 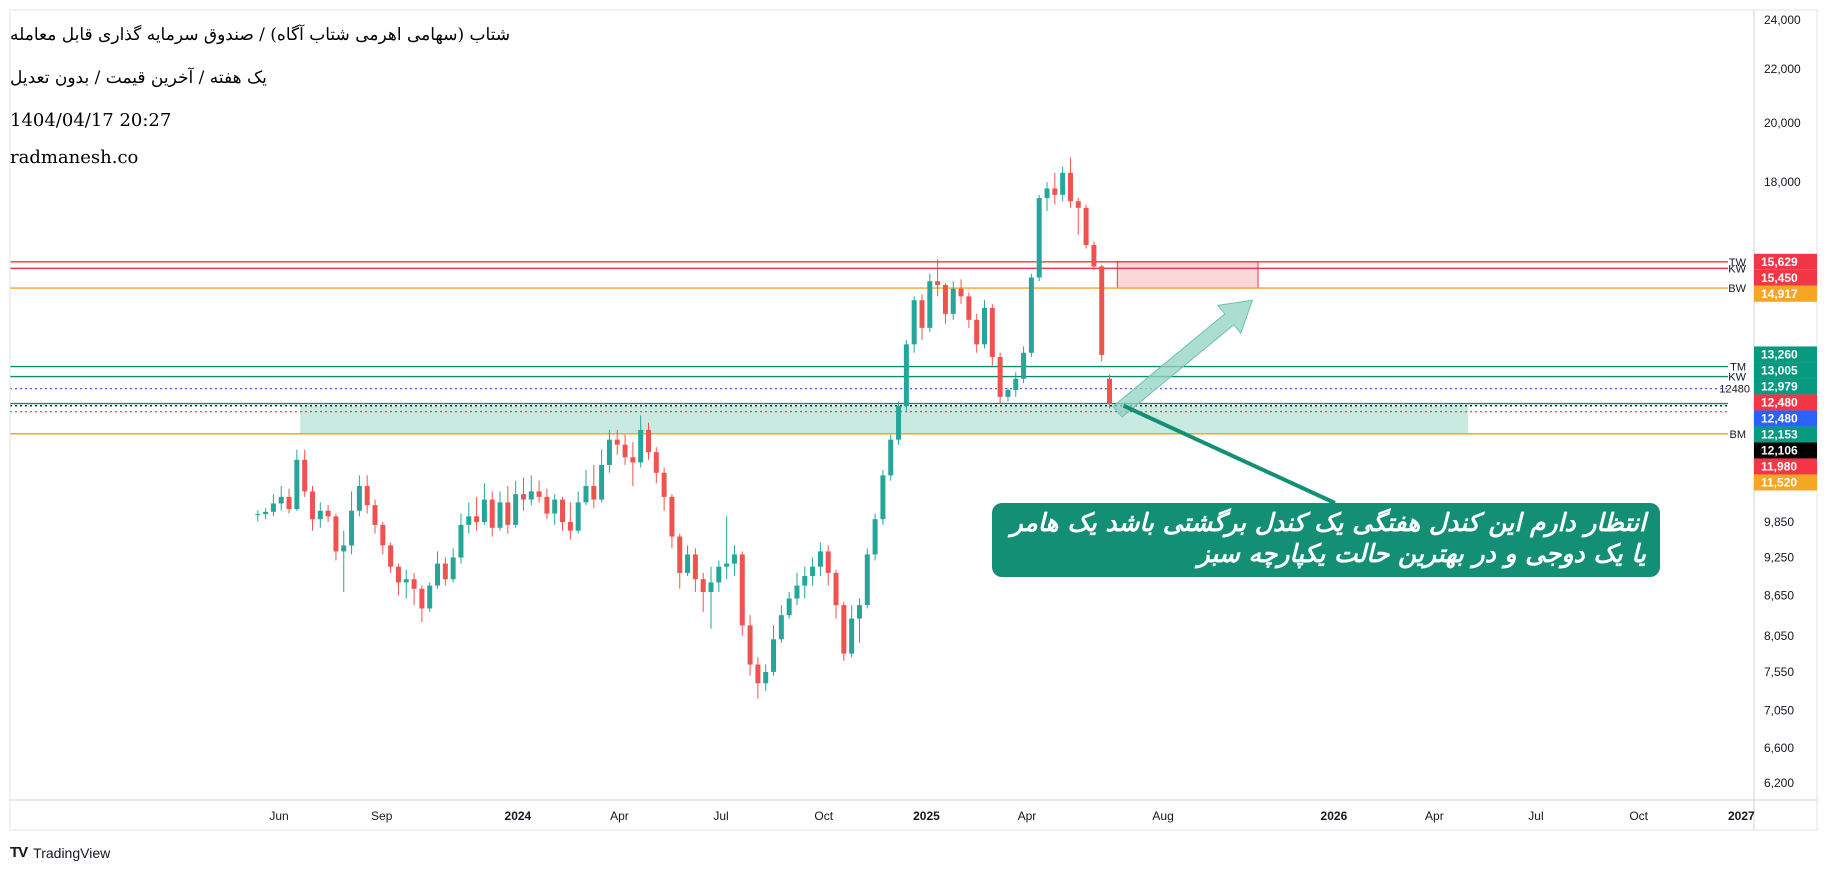 I want to click on price-tick-14: 20,000, so click(x=1782, y=123).